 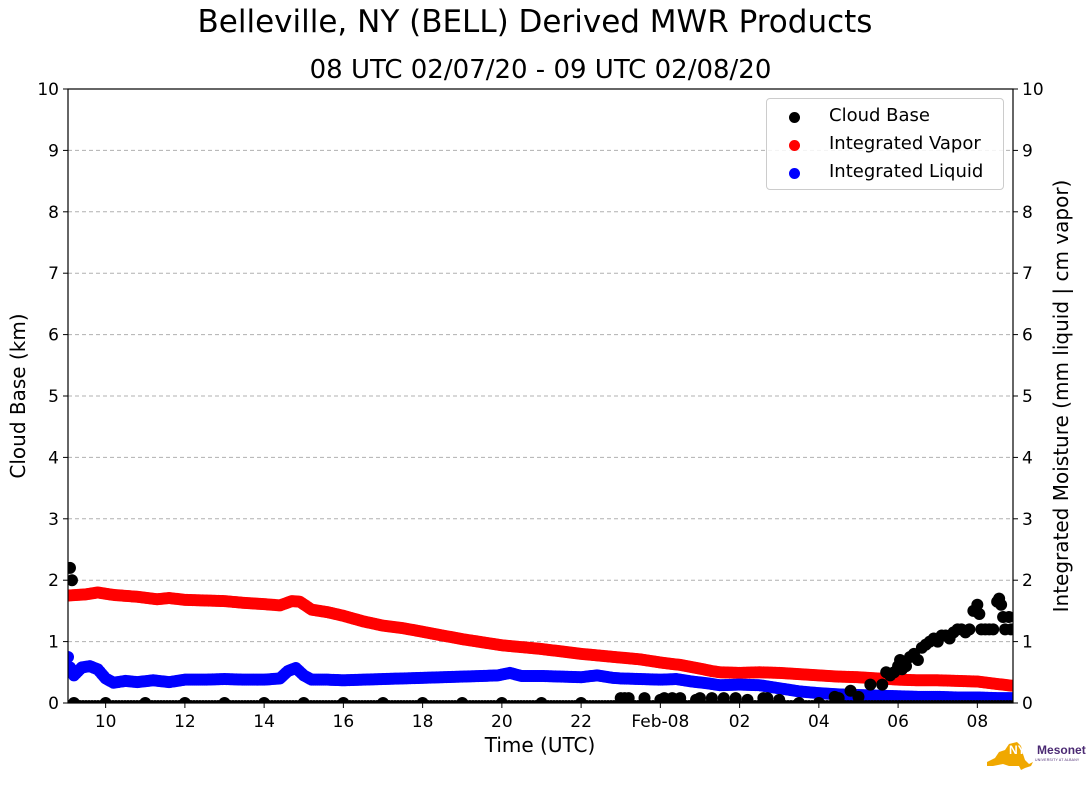 I want to click on x-axis-label: Time (UTC), so click(x=540, y=745).